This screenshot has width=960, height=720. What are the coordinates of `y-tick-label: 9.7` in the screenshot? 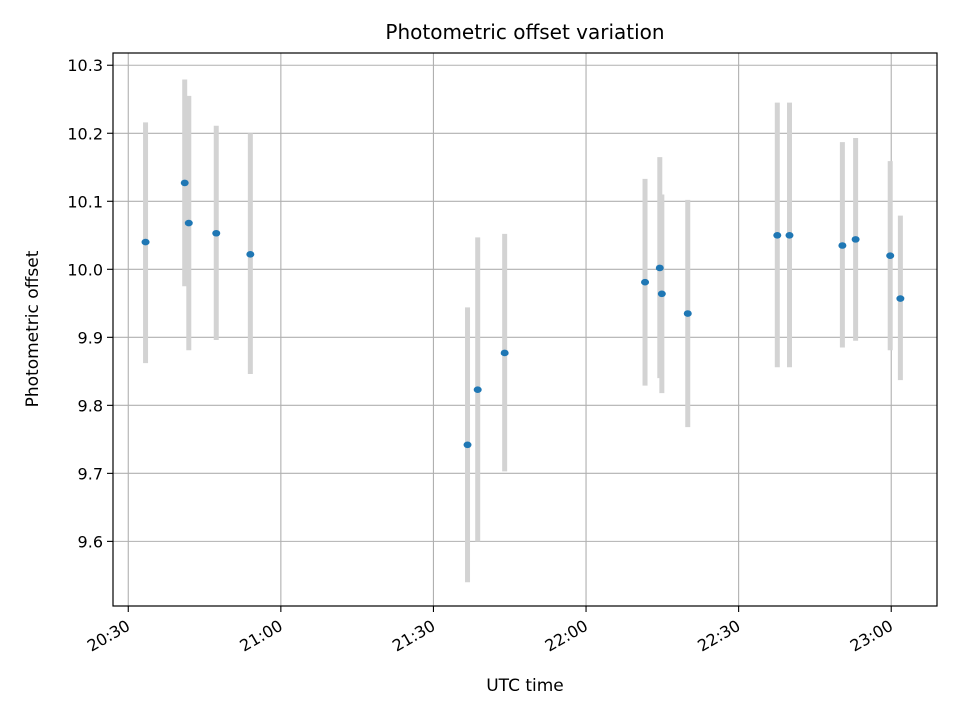 It's located at (90, 473).